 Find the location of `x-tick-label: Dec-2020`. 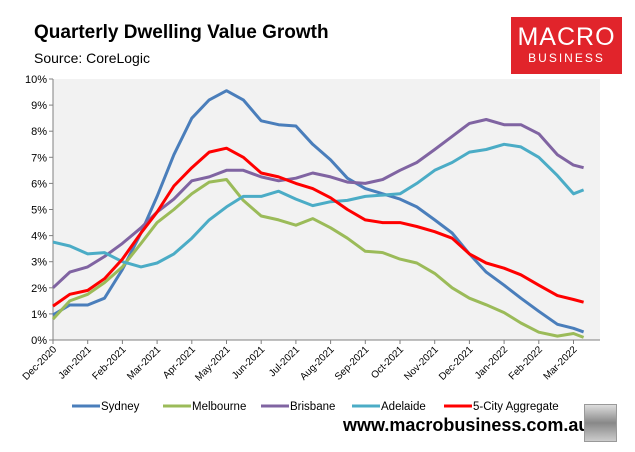

x-tick-label: Dec-2020 is located at coordinates (40, 363).